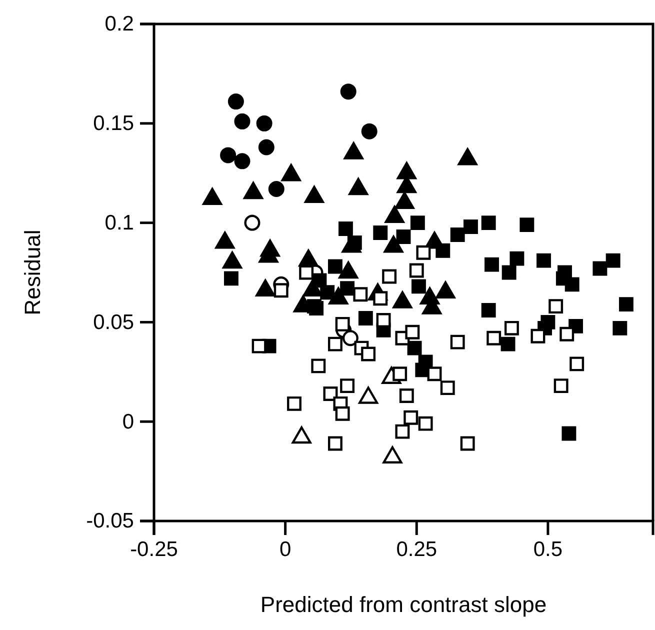 The image size is (655, 630). Describe the element at coordinates (119, 223) in the screenshot. I see `y-tick-label: 0.1` at that location.